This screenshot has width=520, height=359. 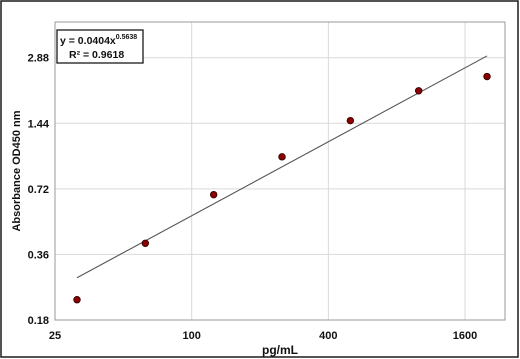 What do you see at coordinates (280, 350) in the screenshot?
I see `x-axis-label: pg/mL` at bounding box center [280, 350].